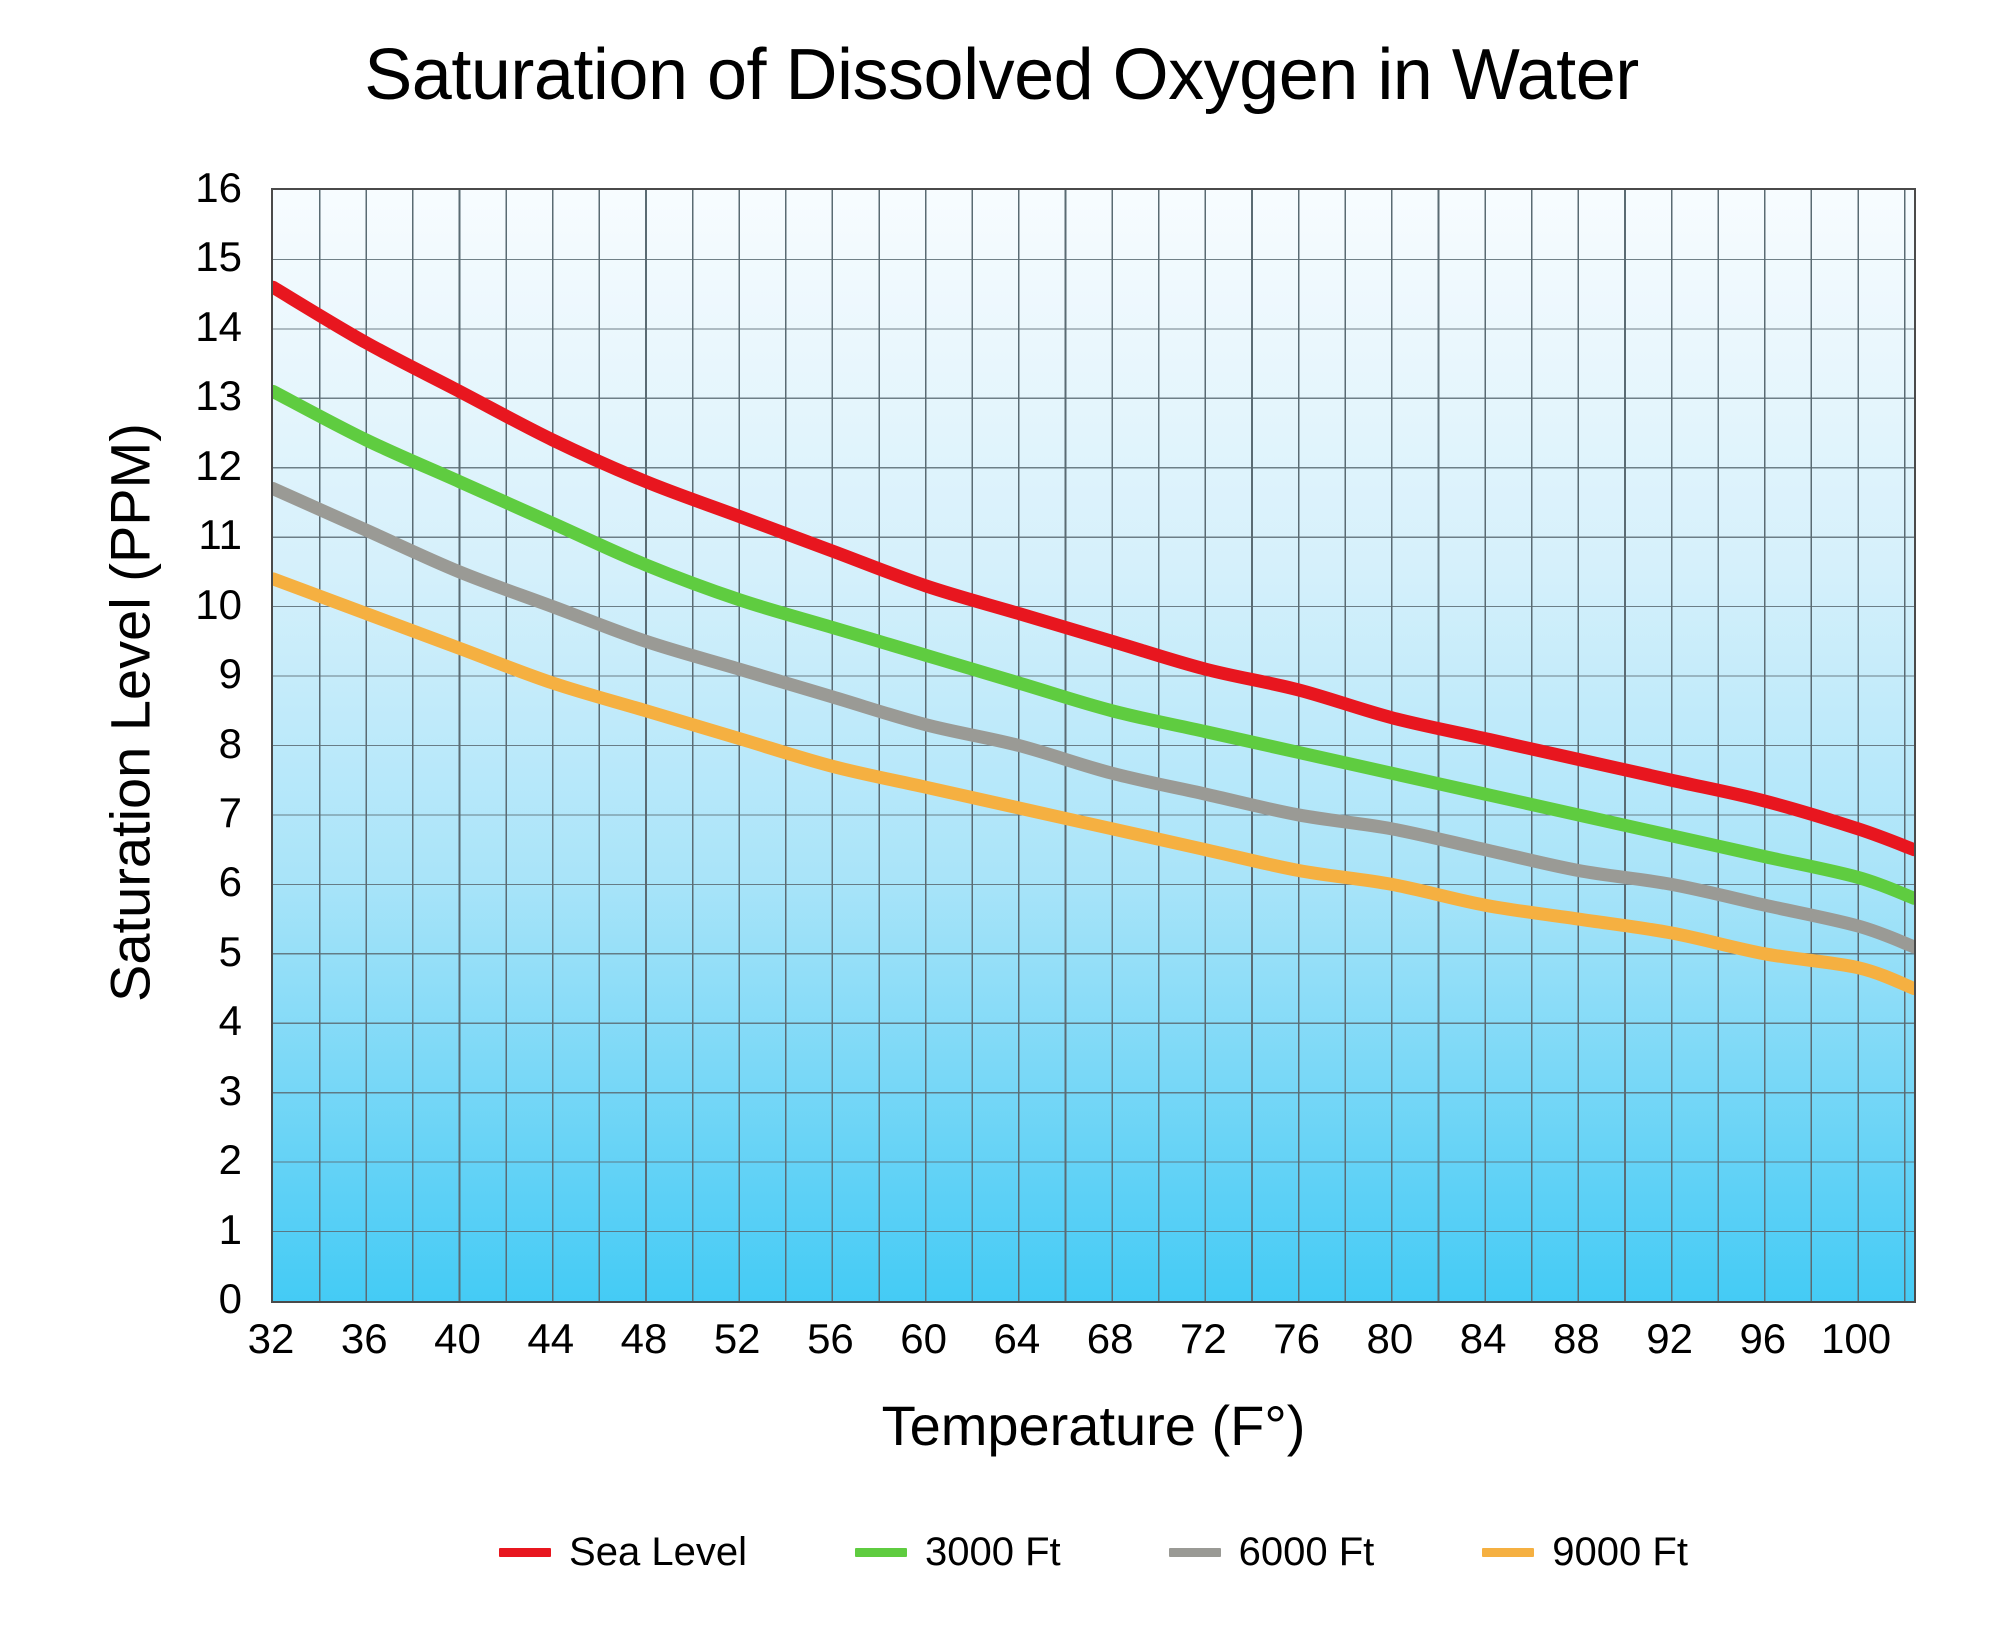  Describe the element at coordinates (230, 1160) in the screenshot. I see `y-tick-label: 2` at that location.